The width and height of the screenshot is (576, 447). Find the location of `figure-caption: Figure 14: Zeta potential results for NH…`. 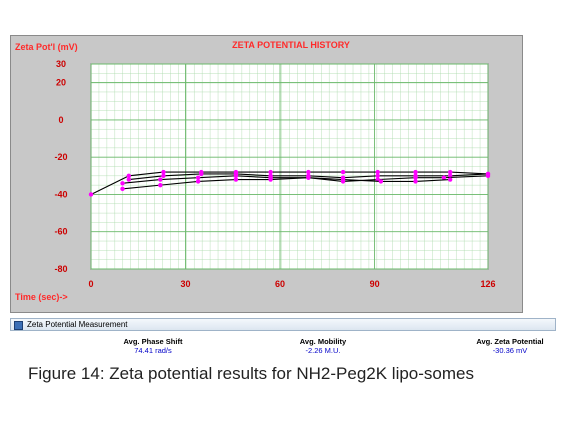

figure-caption: Figure 14: Zeta potential results for NH… is located at coordinates (251, 373).